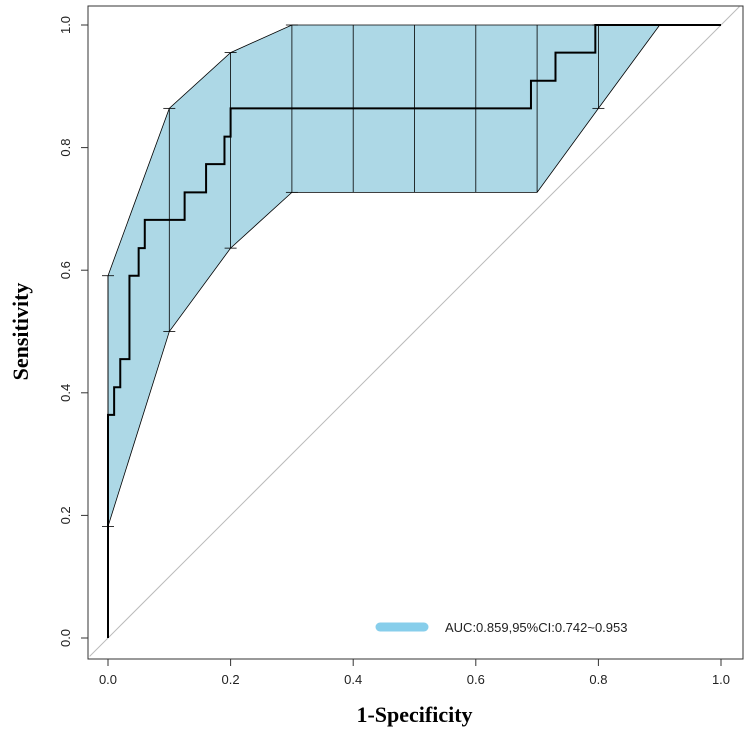 This screenshot has height=738, width=749. What do you see at coordinates (598, 679) in the screenshot?
I see `x-tick-label: 0.8` at bounding box center [598, 679].